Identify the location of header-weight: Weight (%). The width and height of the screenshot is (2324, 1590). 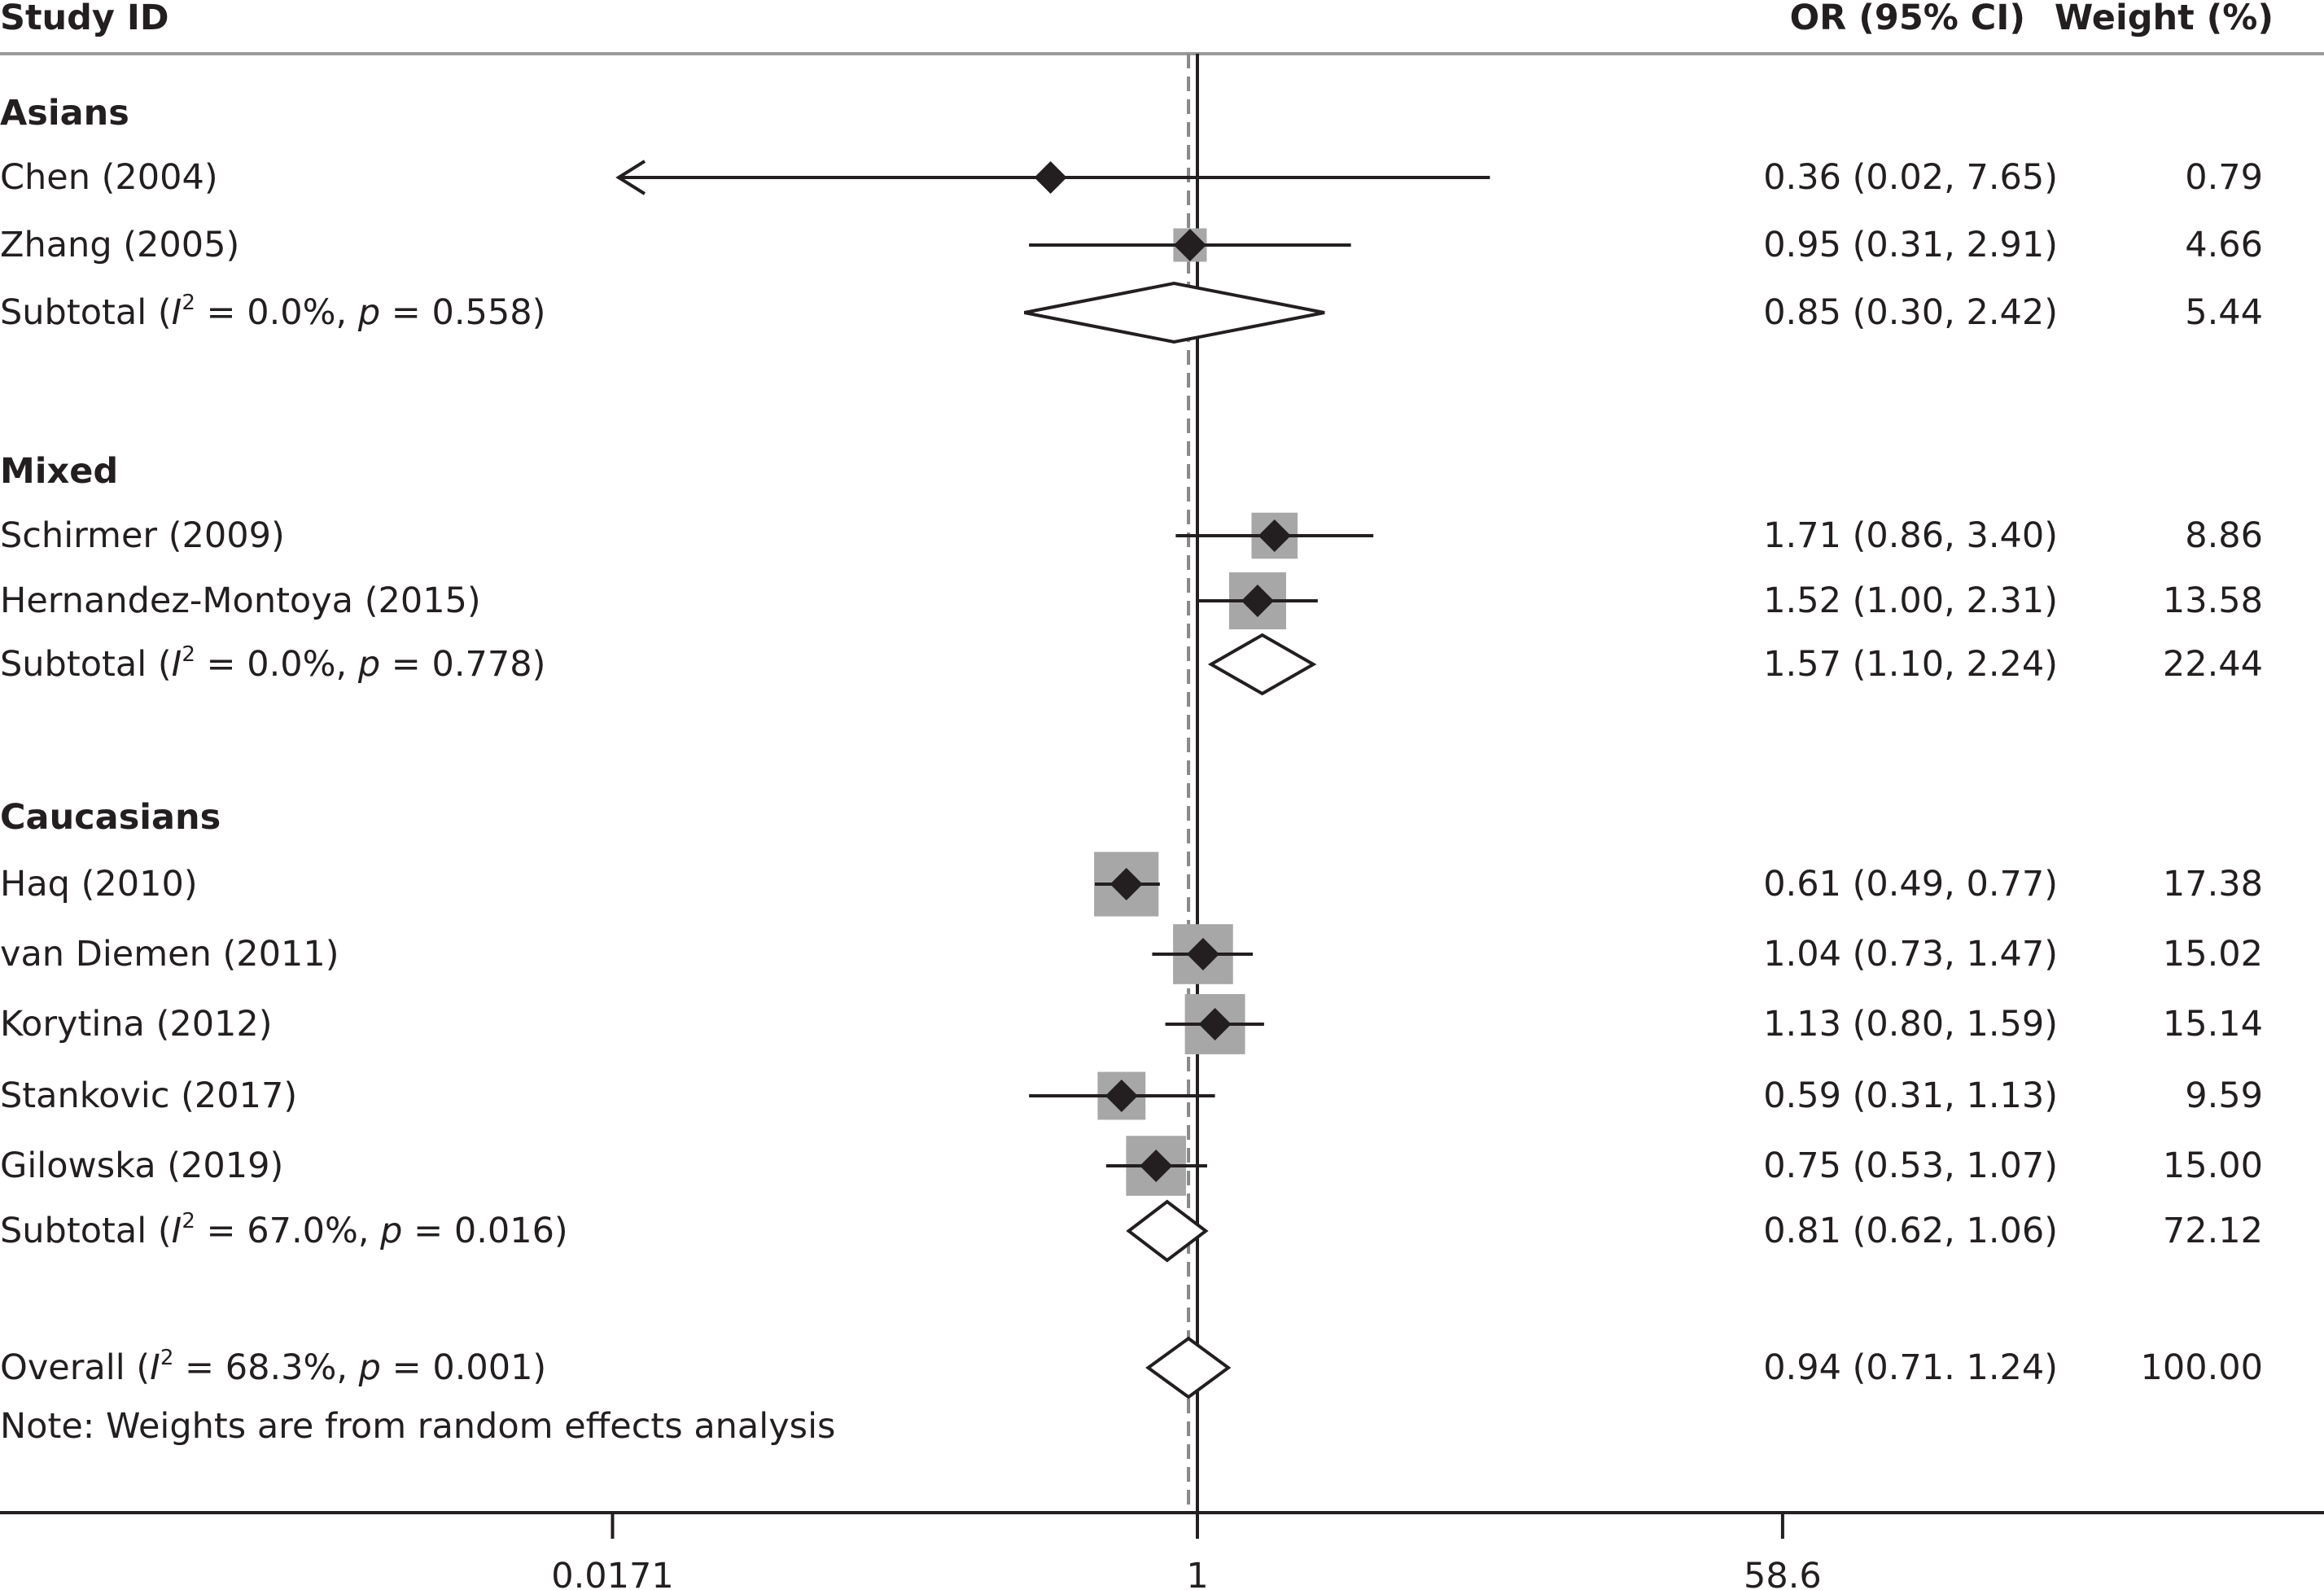
(2164, 19).